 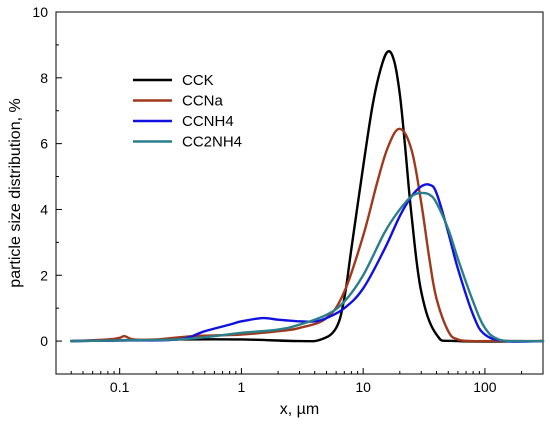 I want to click on y-axis-title: particle size distribution, %, so click(x=15, y=192).